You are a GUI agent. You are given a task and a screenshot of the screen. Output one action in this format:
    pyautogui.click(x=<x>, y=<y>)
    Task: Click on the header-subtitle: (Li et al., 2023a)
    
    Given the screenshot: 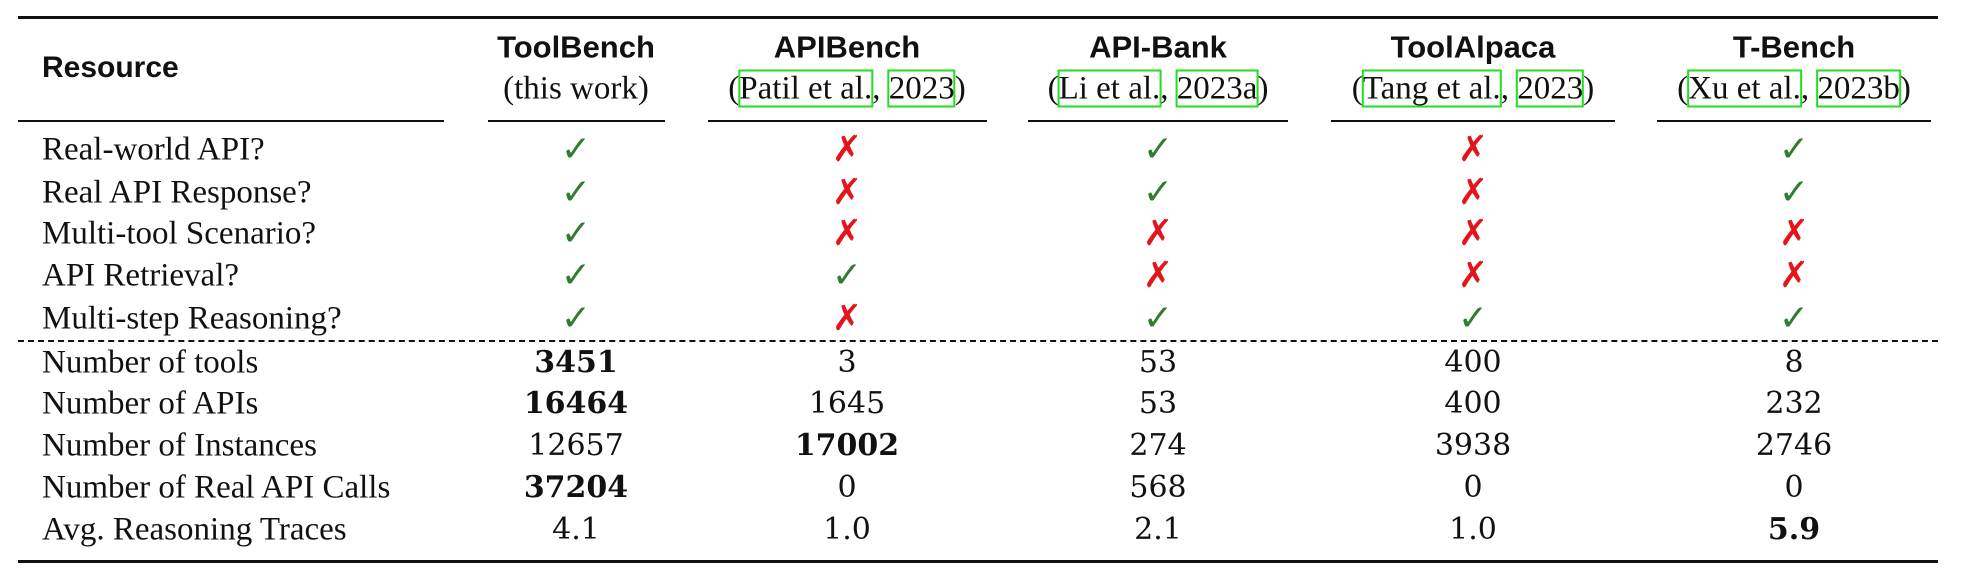 What is the action you would take?
    pyautogui.click(x=1158, y=88)
    